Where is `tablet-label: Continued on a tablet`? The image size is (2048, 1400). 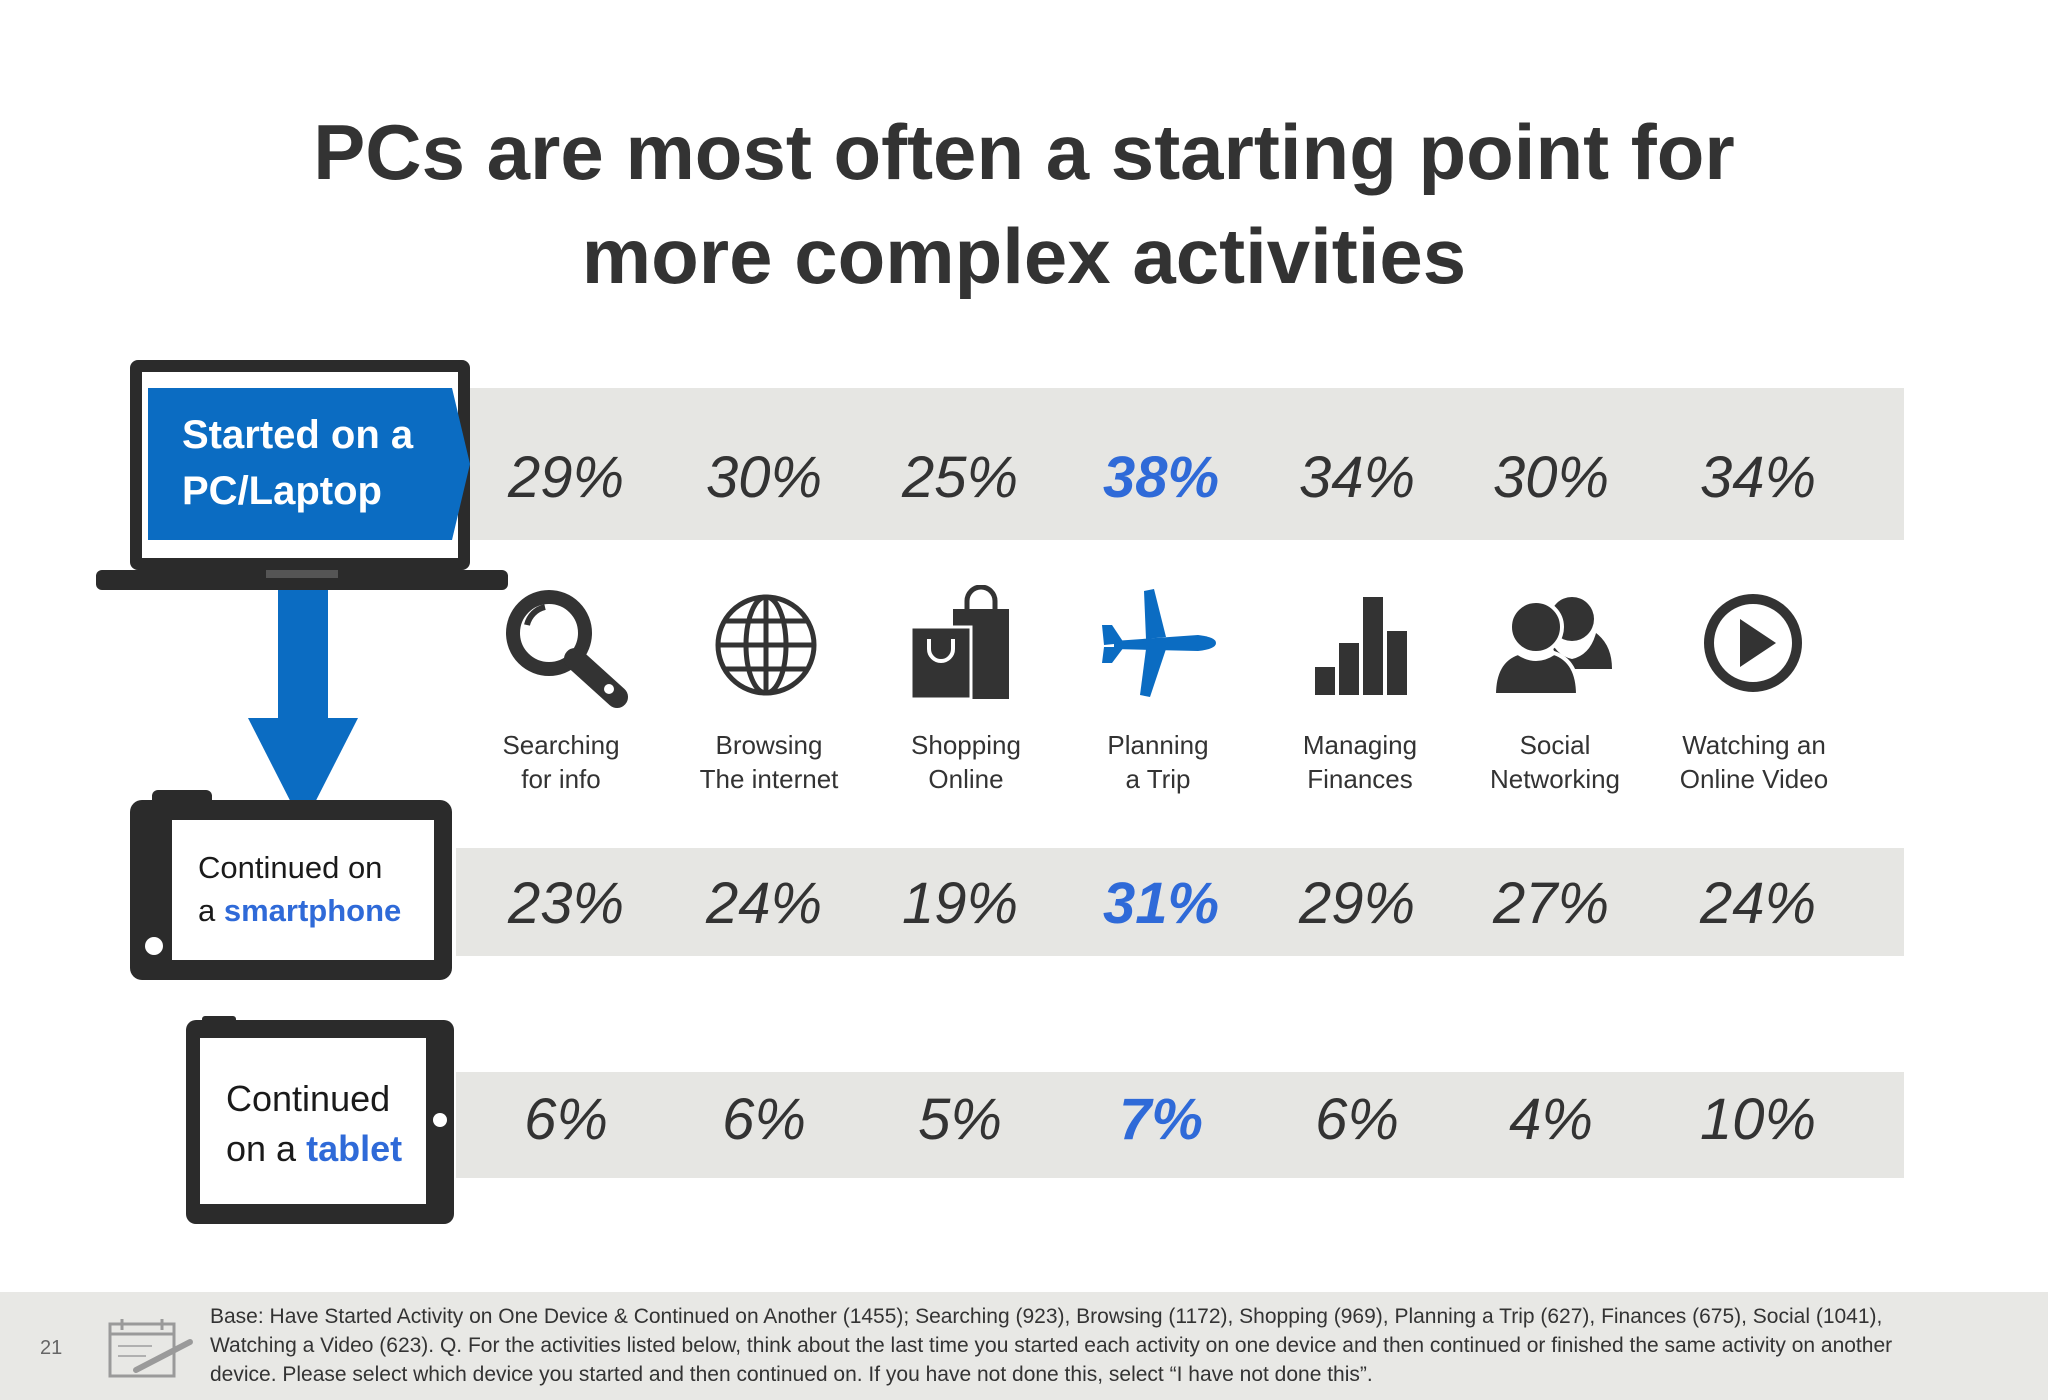 tablet-label: Continued on a tablet is located at coordinates (314, 1124).